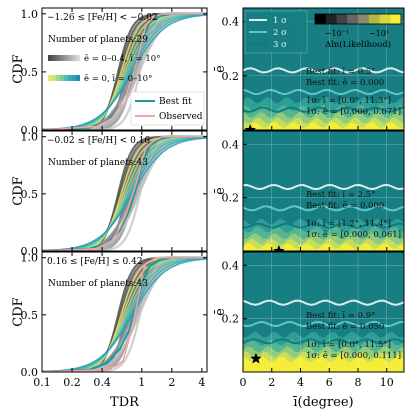 This screenshot has height=412, width=416. What do you see at coordinates (181, 117) in the screenshot?
I see `legend-observed-label: Observed` at bounding box center [181, 117].